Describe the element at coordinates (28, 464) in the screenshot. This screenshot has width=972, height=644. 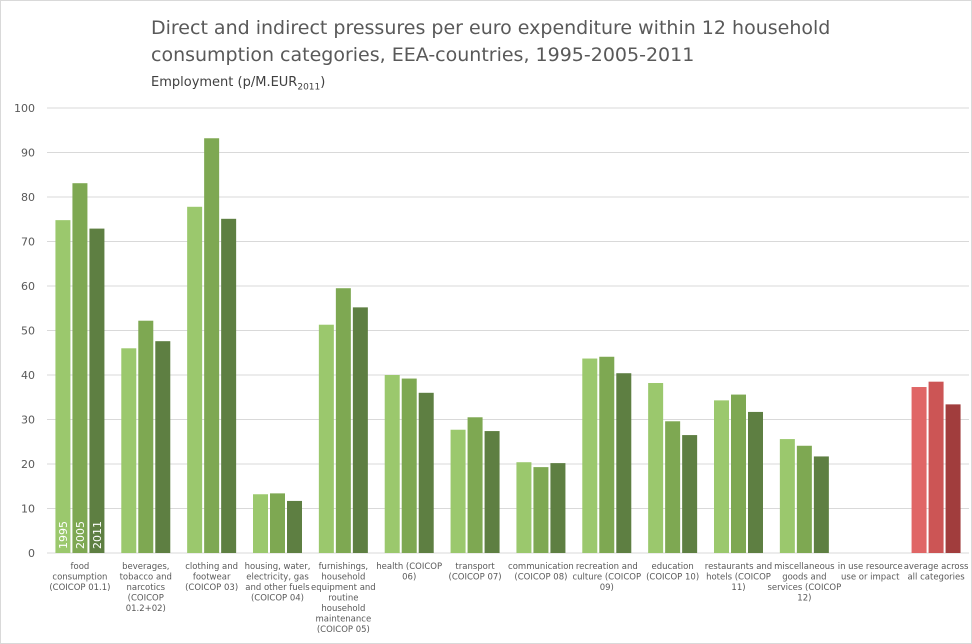
I see `y-tick-label: 20` at that location.